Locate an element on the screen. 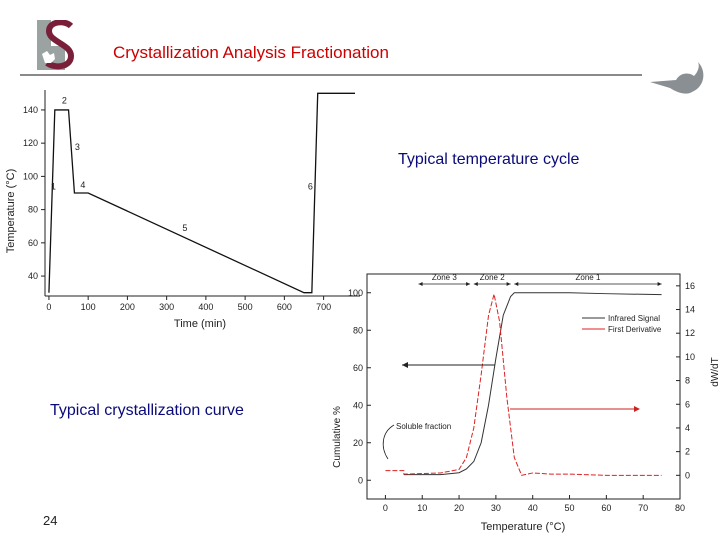 This screenshot has height=540, width=720. soluble-fraction-label: Soluble fraction is located at coordinates (423, 426).